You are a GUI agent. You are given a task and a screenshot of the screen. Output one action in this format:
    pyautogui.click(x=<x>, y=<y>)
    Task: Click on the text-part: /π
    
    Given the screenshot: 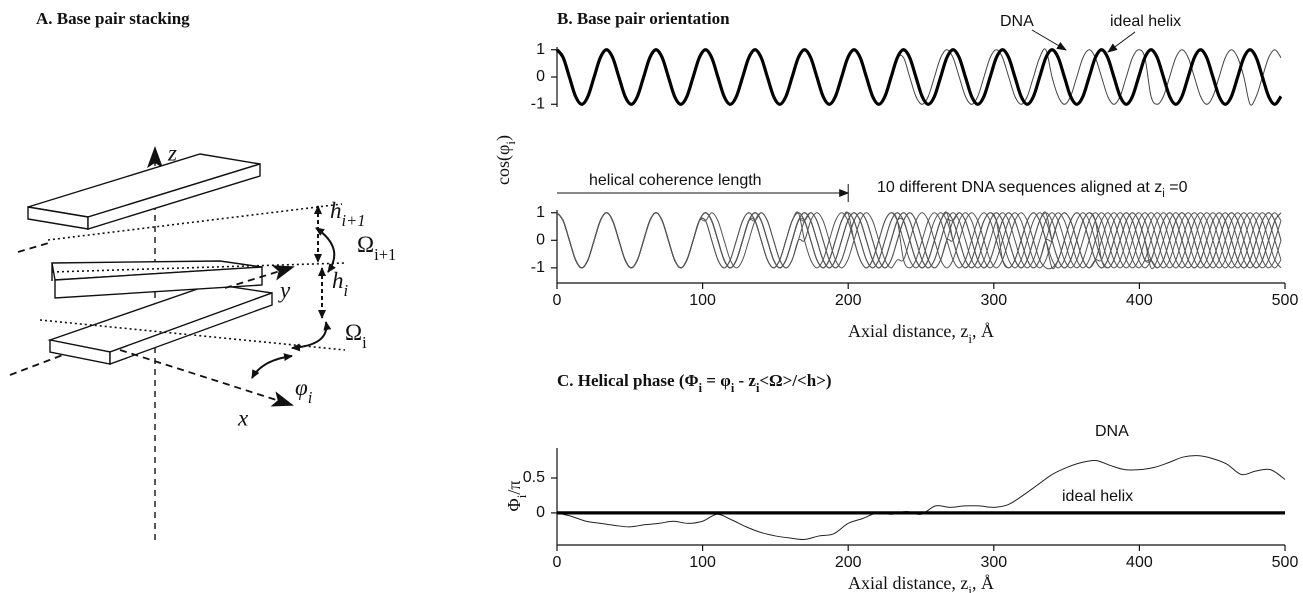 What is the action you would take?
    pyautogui.click(x=514, y=488)
    